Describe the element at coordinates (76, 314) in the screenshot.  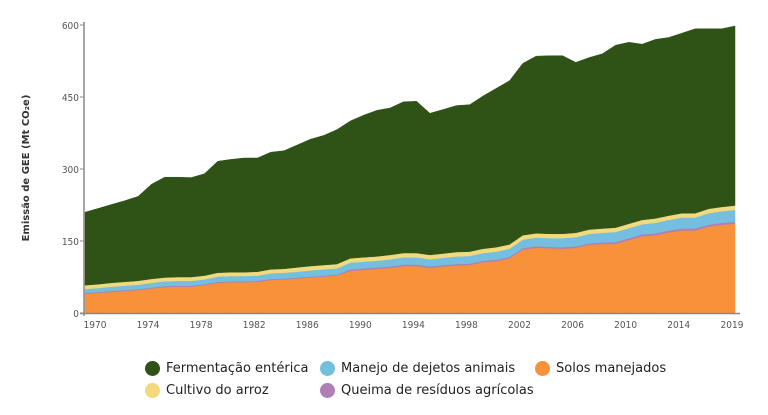
I see `y-tick-label: 0` at that location.